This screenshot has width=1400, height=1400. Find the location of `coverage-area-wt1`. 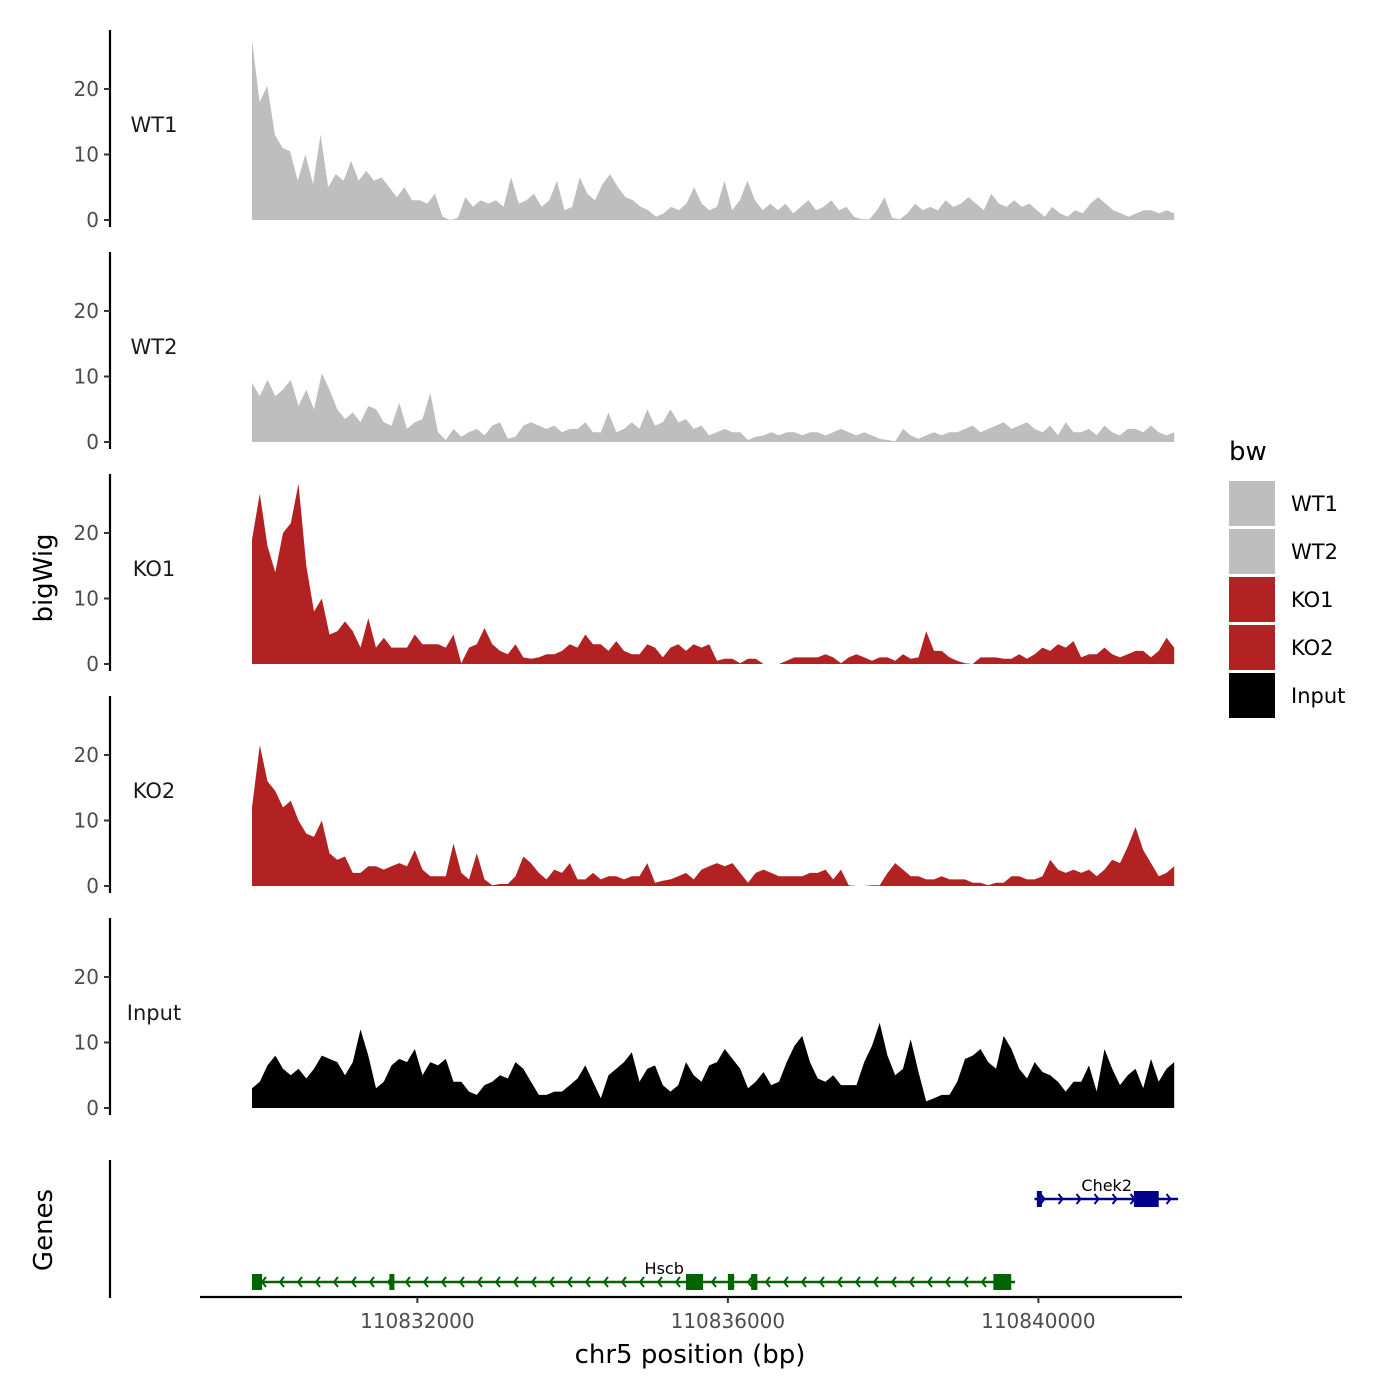

coverage-area-wt1 is located at coordinates (713, 129).